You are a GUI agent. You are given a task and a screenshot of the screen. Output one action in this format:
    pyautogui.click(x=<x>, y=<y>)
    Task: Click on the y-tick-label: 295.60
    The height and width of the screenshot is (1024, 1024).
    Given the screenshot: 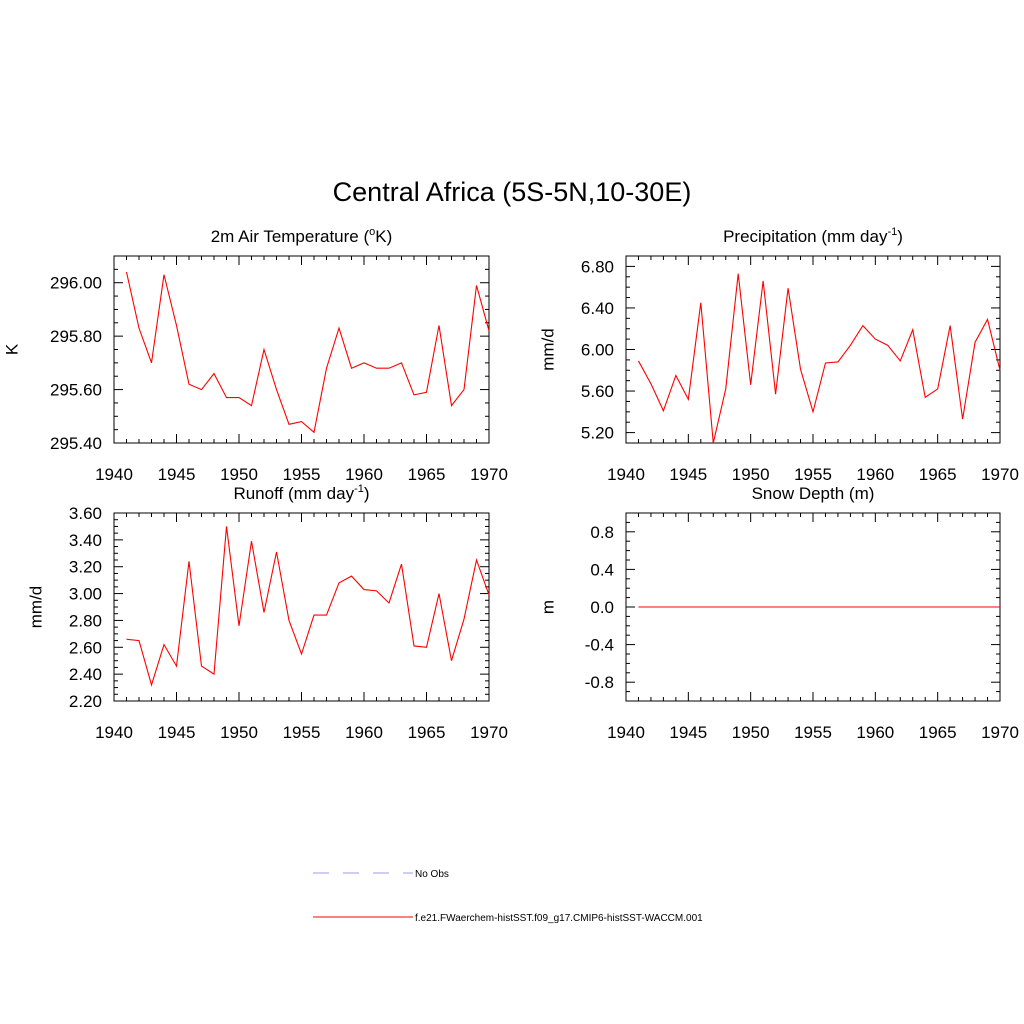 What is the action you would take?
    pyautogui.click(x=76, y=390)
    